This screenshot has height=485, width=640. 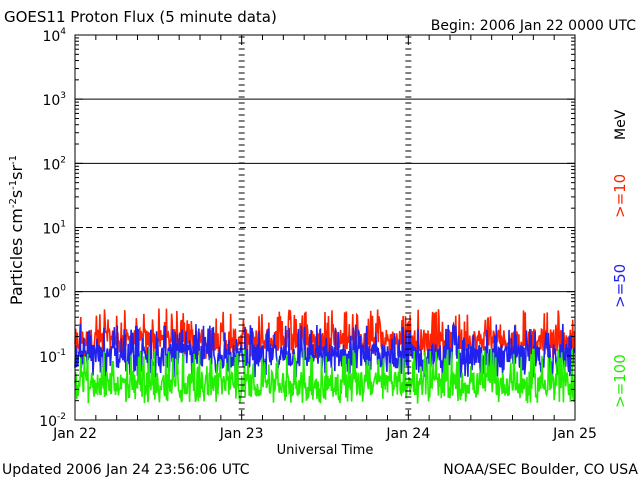 I want to click on begin-label: Begin: 2006 Jan 22 0000 UTC, so click(x=533, y=26).